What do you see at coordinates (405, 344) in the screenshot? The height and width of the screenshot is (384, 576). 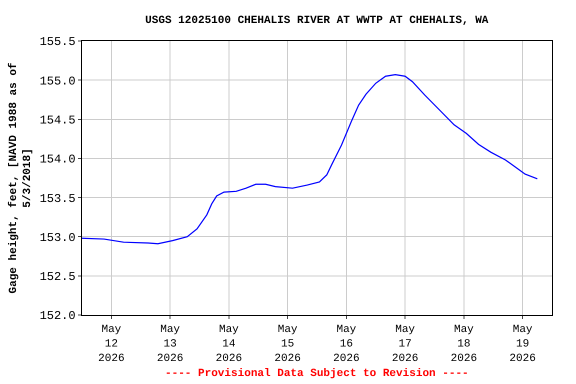 I see `x-tick-label: May 17 2026` at bounding box center [405, 344].